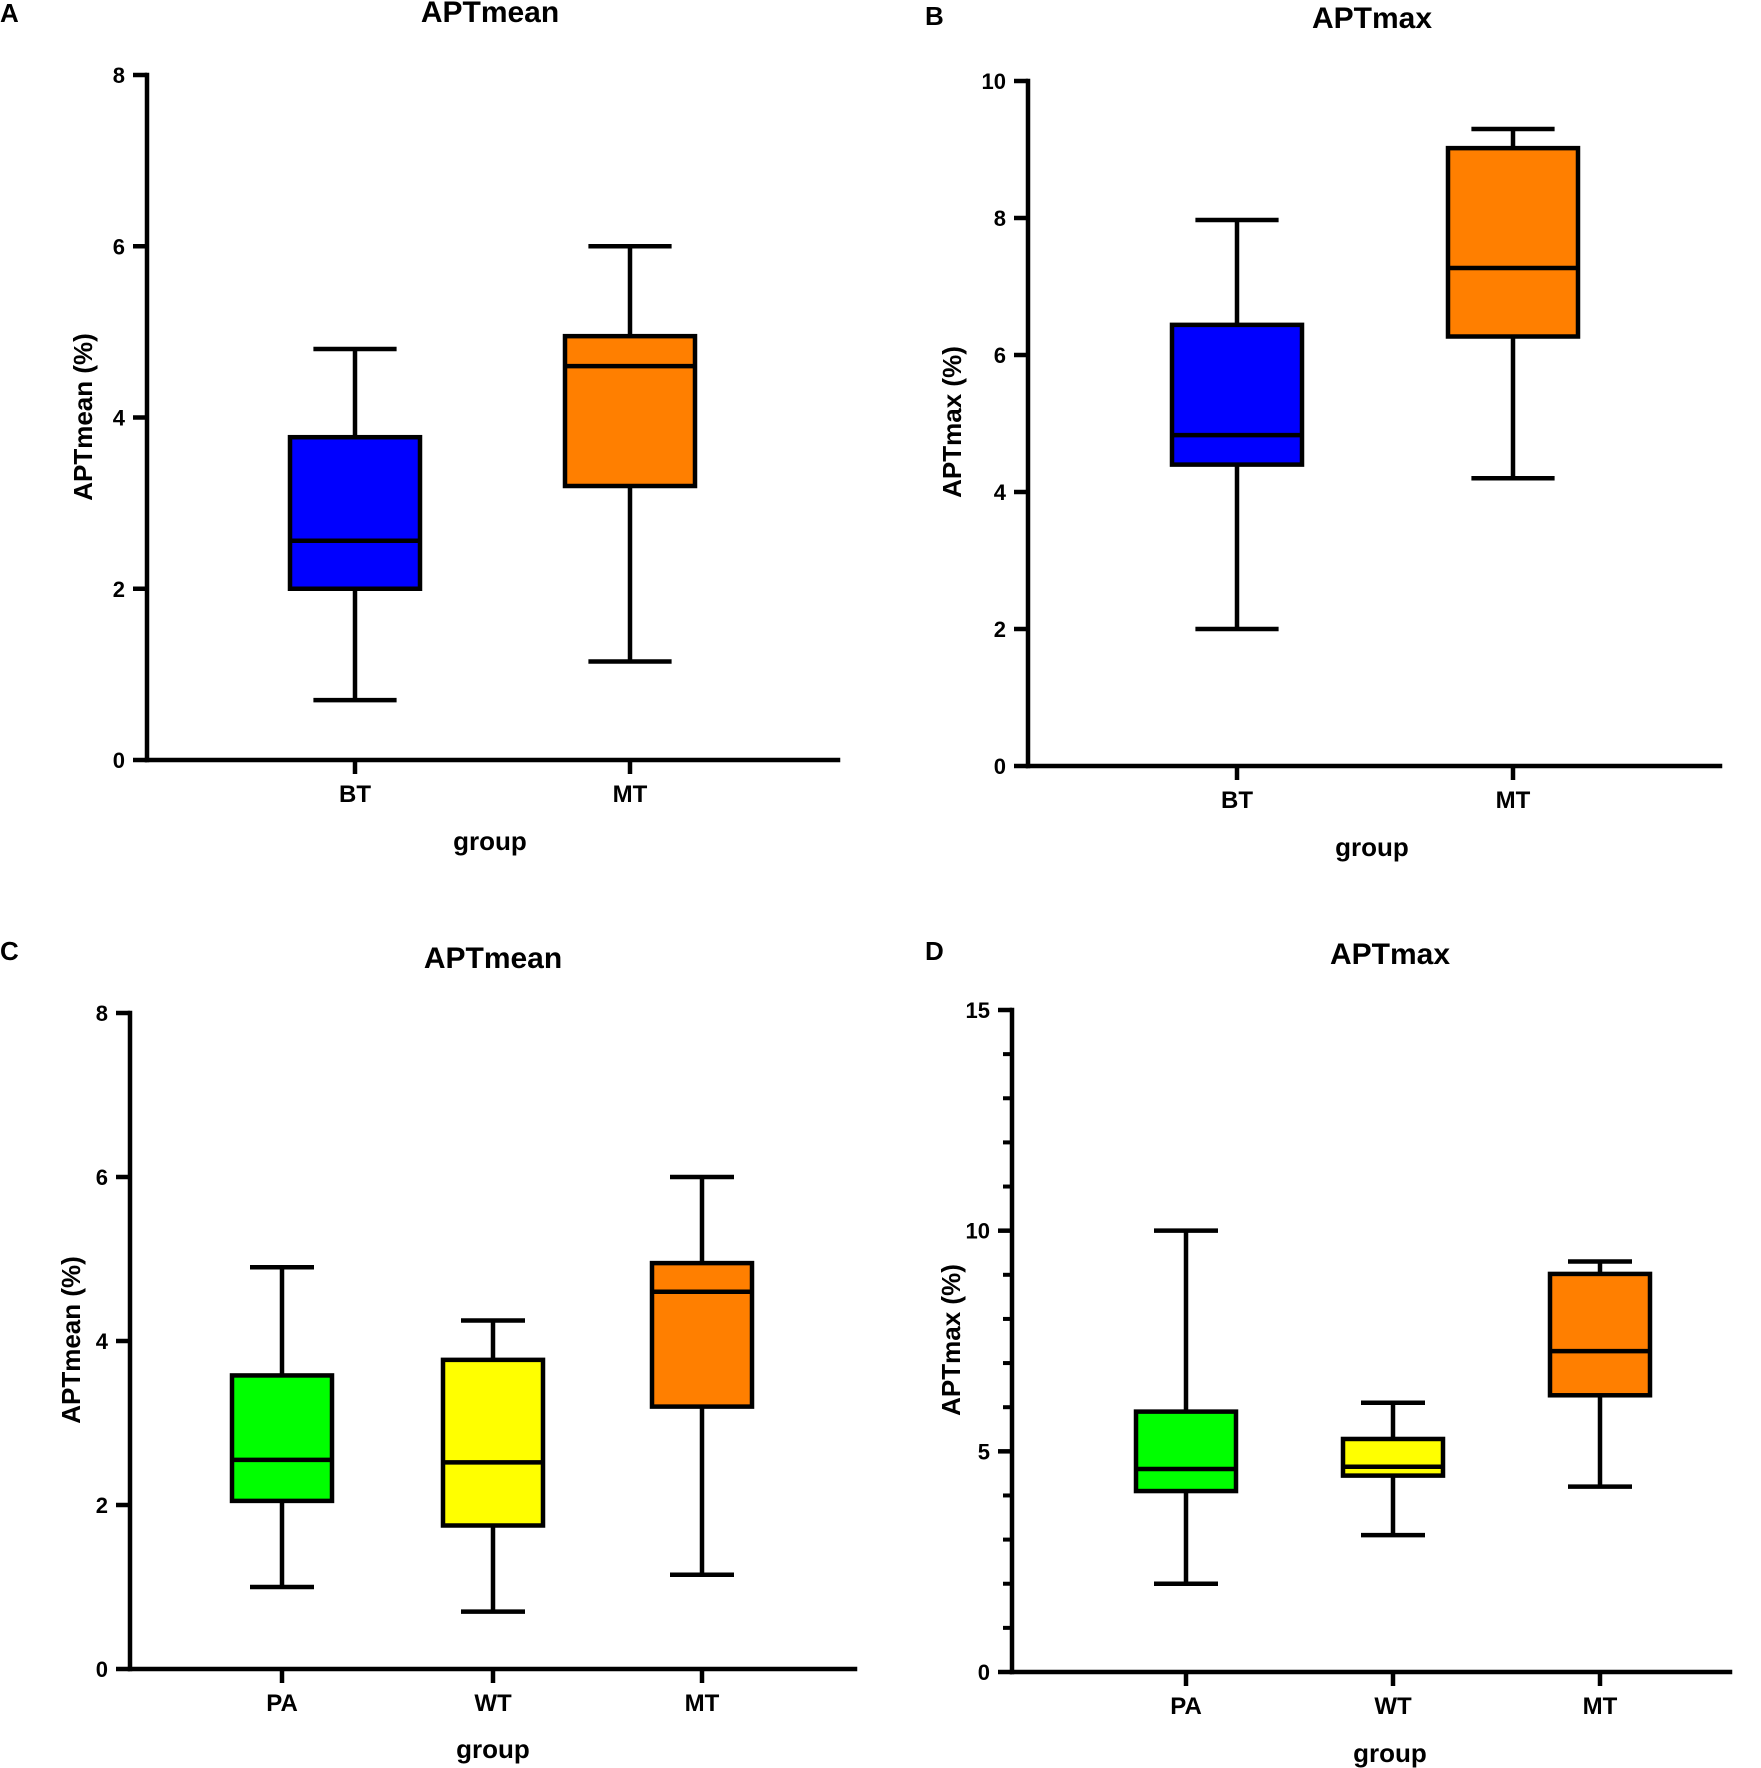 The height and width of the screenshot is (1768, 1761). Describe the element at coordinates (934, 951) in the screenshot. I see `panel-letter-d: D` at that location.